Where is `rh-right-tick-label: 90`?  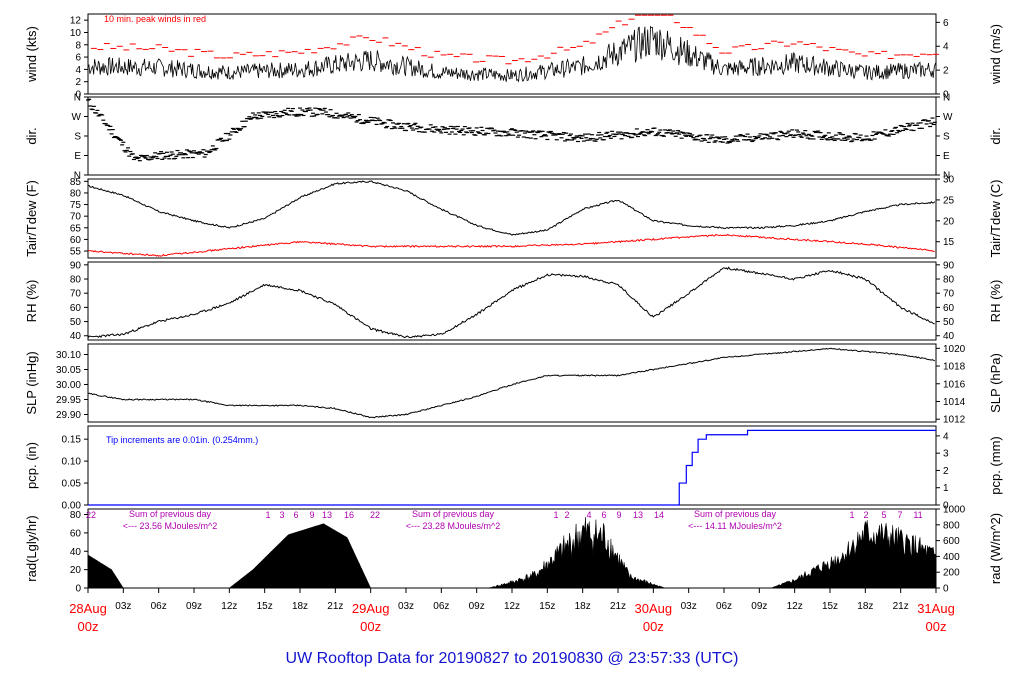
rh-right-tick-label: 90 is located at coordinates (949, 265).